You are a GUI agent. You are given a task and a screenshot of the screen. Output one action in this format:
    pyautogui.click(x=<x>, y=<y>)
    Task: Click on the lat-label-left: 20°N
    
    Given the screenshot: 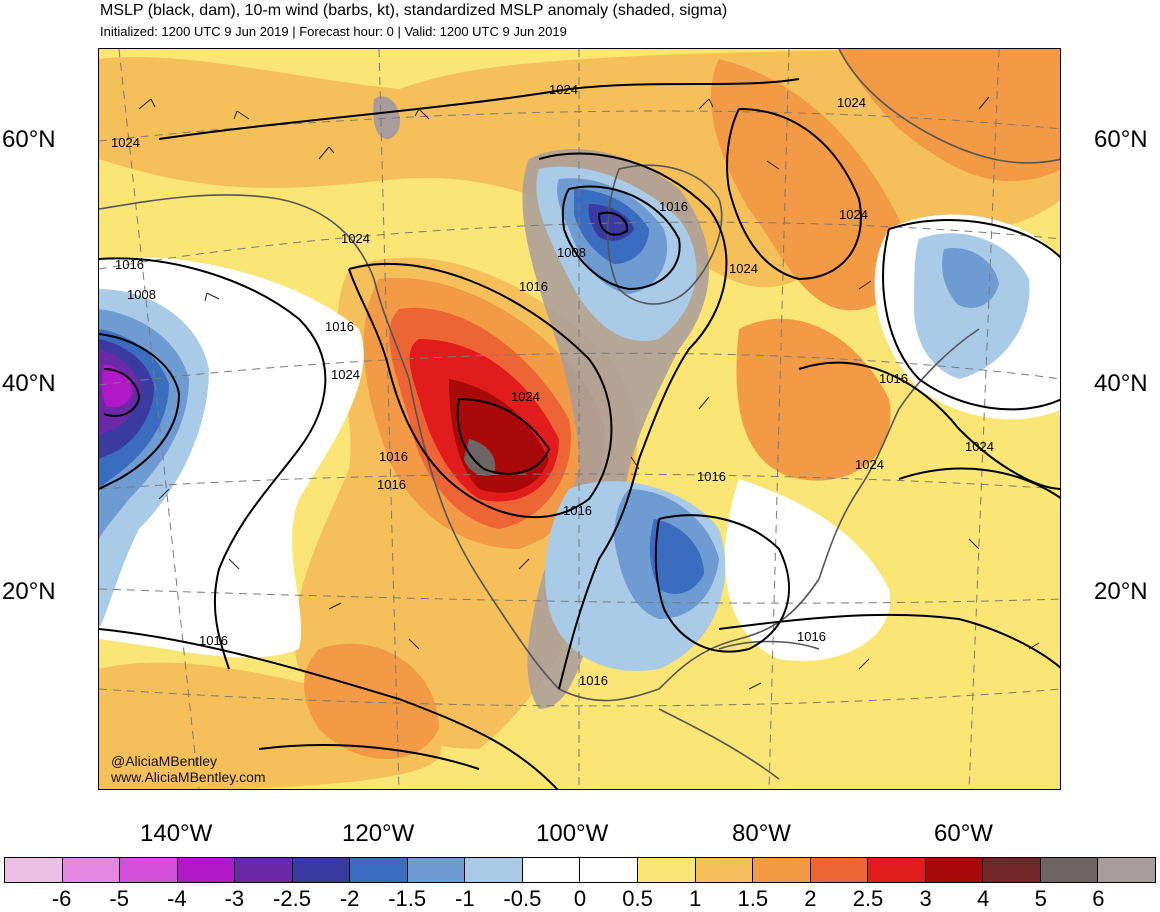 What is the action you would take?
    pyautogui.click(x=29, y=591)
    